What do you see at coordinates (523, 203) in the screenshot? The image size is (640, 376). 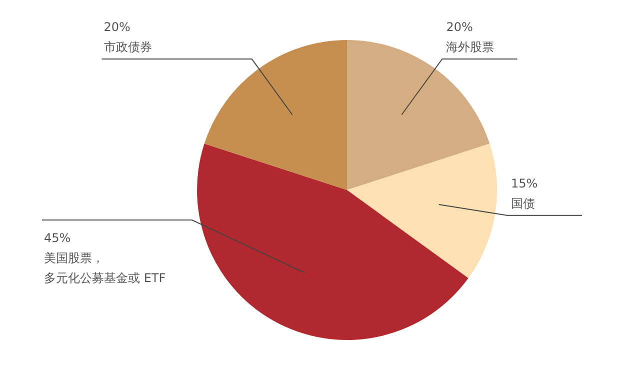 I see `slice-label: 国债` at bounding box center [523, 203].